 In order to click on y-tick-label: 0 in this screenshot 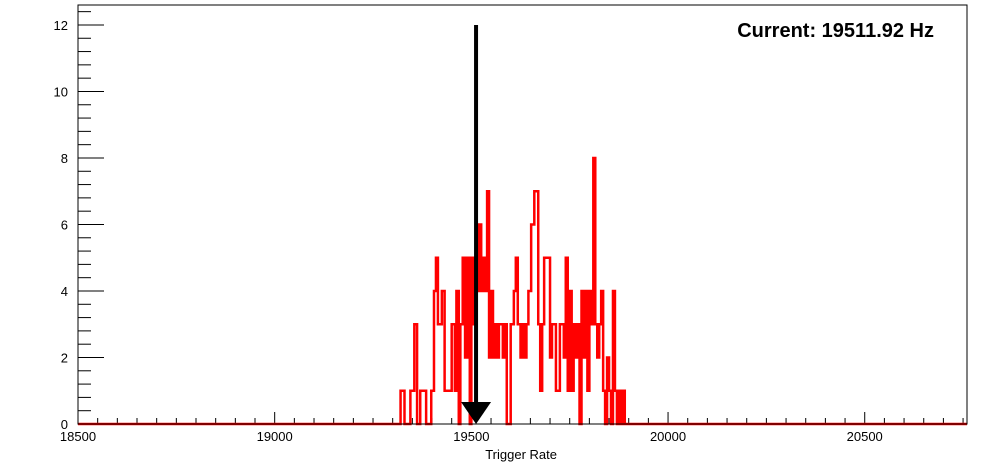, I will do `click(64, 424)`.